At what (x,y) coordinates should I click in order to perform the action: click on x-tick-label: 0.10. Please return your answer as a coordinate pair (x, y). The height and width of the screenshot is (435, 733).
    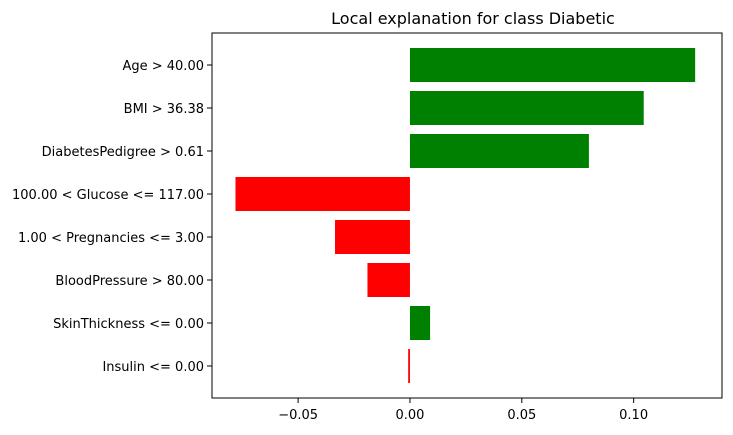
    Looking at the image, I should click on (633, 415).